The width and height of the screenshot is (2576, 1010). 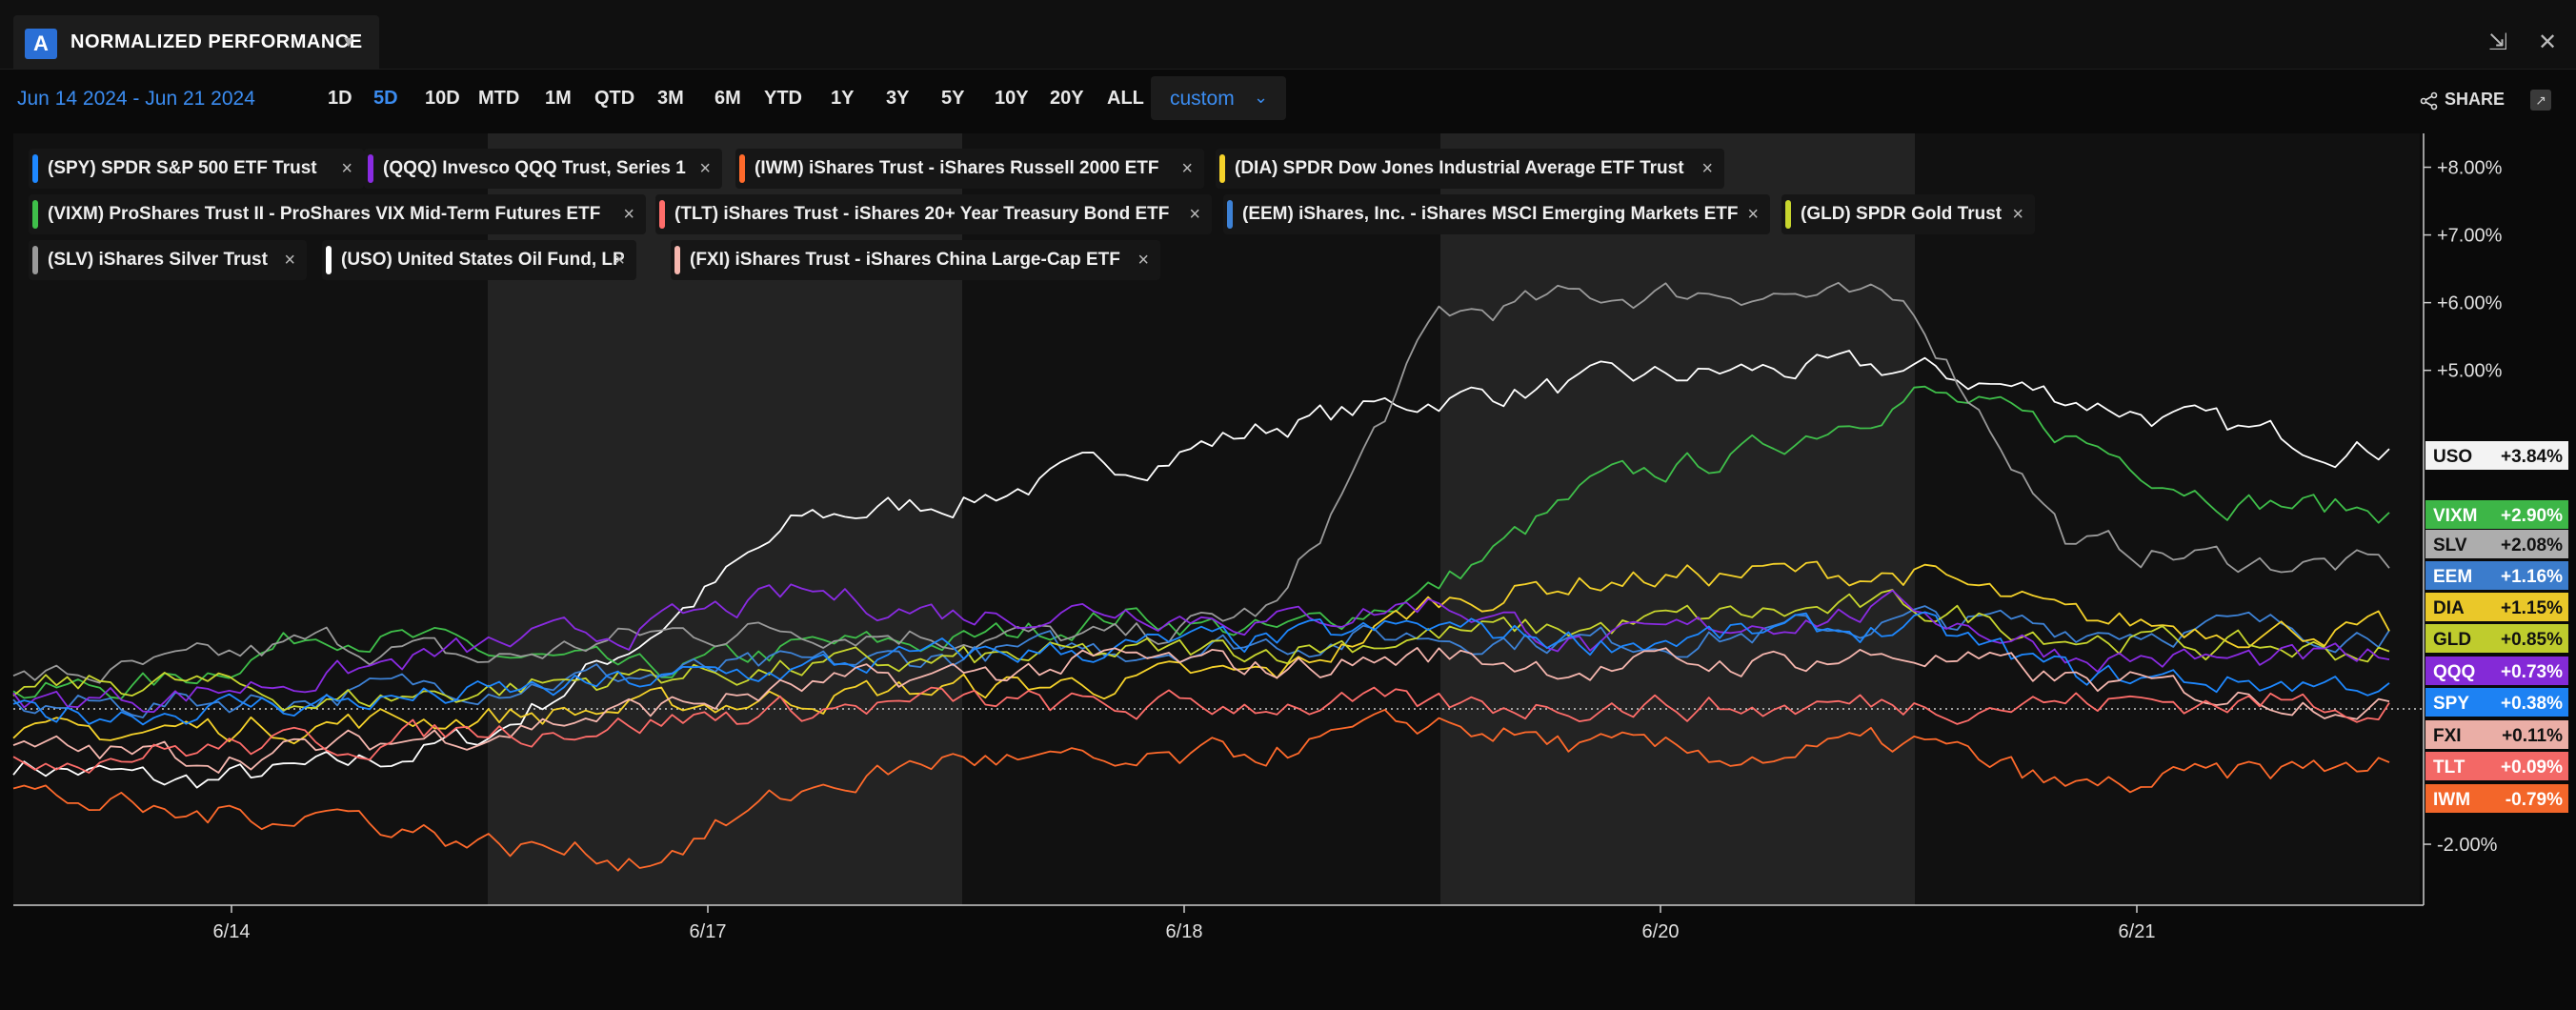 What do you see at coordinates (340, 98) in the screenshot?
I see `range-button-1d: 1D` at bounding box center [340, 98].